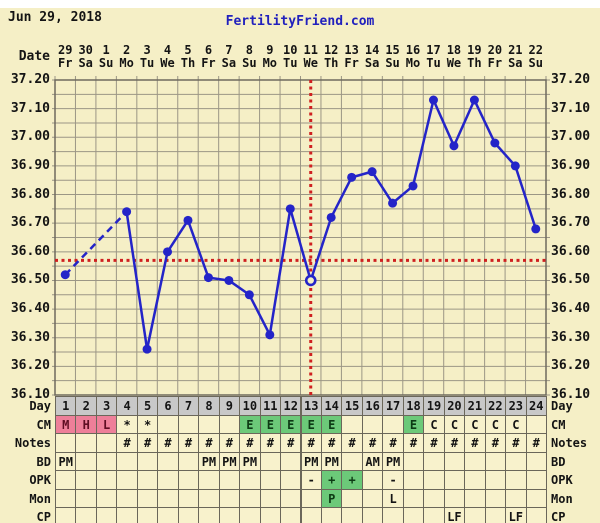  I want to click on opk-cell-day-13: -, so click(311, 480).